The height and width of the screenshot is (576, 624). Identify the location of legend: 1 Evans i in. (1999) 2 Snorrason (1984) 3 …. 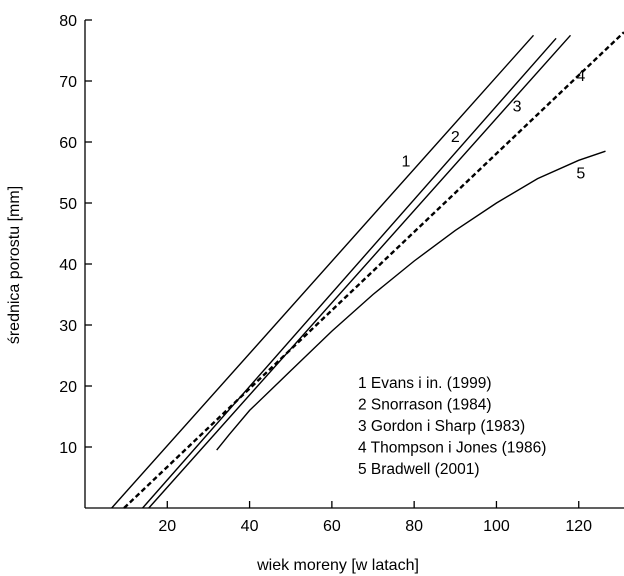
(452, 426).